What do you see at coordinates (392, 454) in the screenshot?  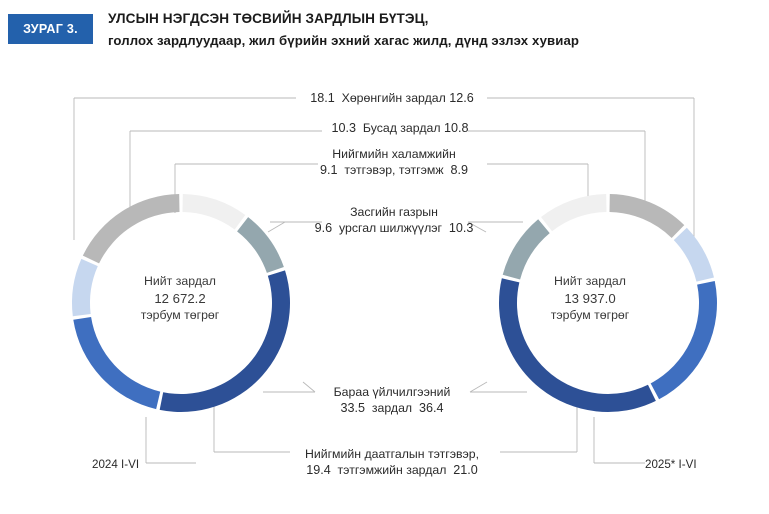 I see `category-name: Нийгмийн даатгалын тэтгэвэр,` at bounding box center [392, 454].